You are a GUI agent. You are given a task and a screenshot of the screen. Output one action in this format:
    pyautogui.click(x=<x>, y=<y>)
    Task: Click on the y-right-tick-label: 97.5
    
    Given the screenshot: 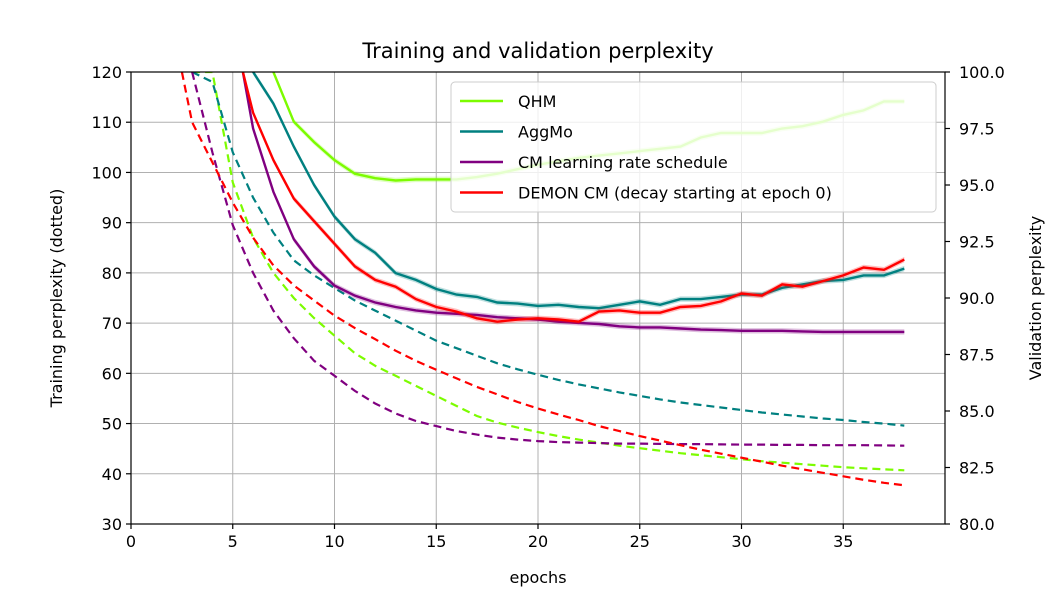 What is the action you would take?
    pyautogui.click(x=977, y=129)
    